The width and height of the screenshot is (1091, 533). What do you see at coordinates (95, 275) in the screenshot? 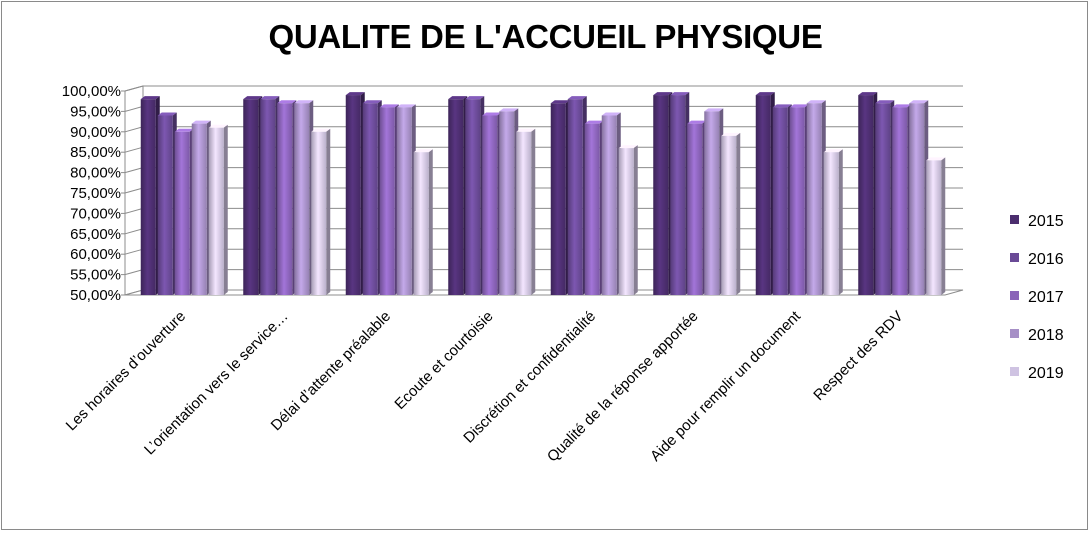
I see `y-tick-label: 55,00%` at bounding box center [95, 275].